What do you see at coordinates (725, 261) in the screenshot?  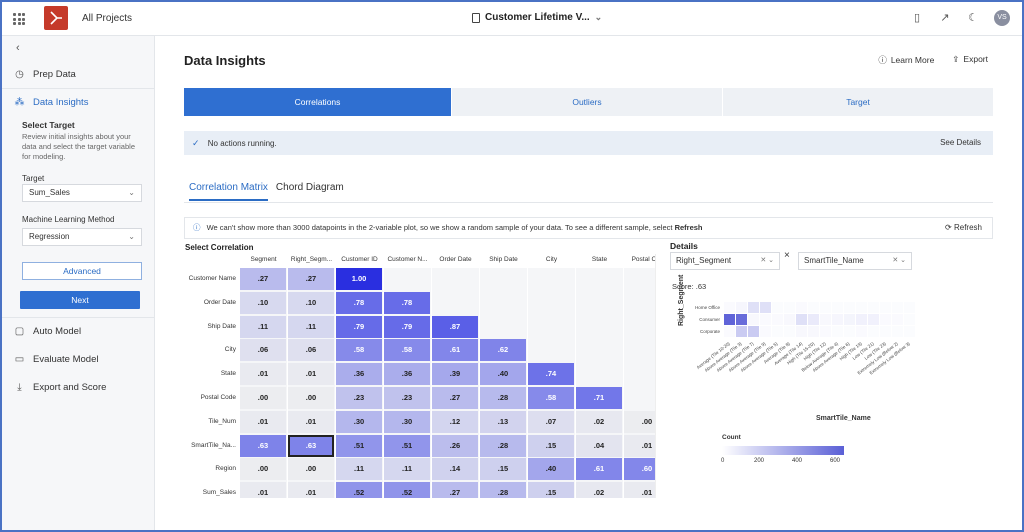 I see `variable-1-select: Right_Segment ✕ ⌄` at bounding box center [725, 261].